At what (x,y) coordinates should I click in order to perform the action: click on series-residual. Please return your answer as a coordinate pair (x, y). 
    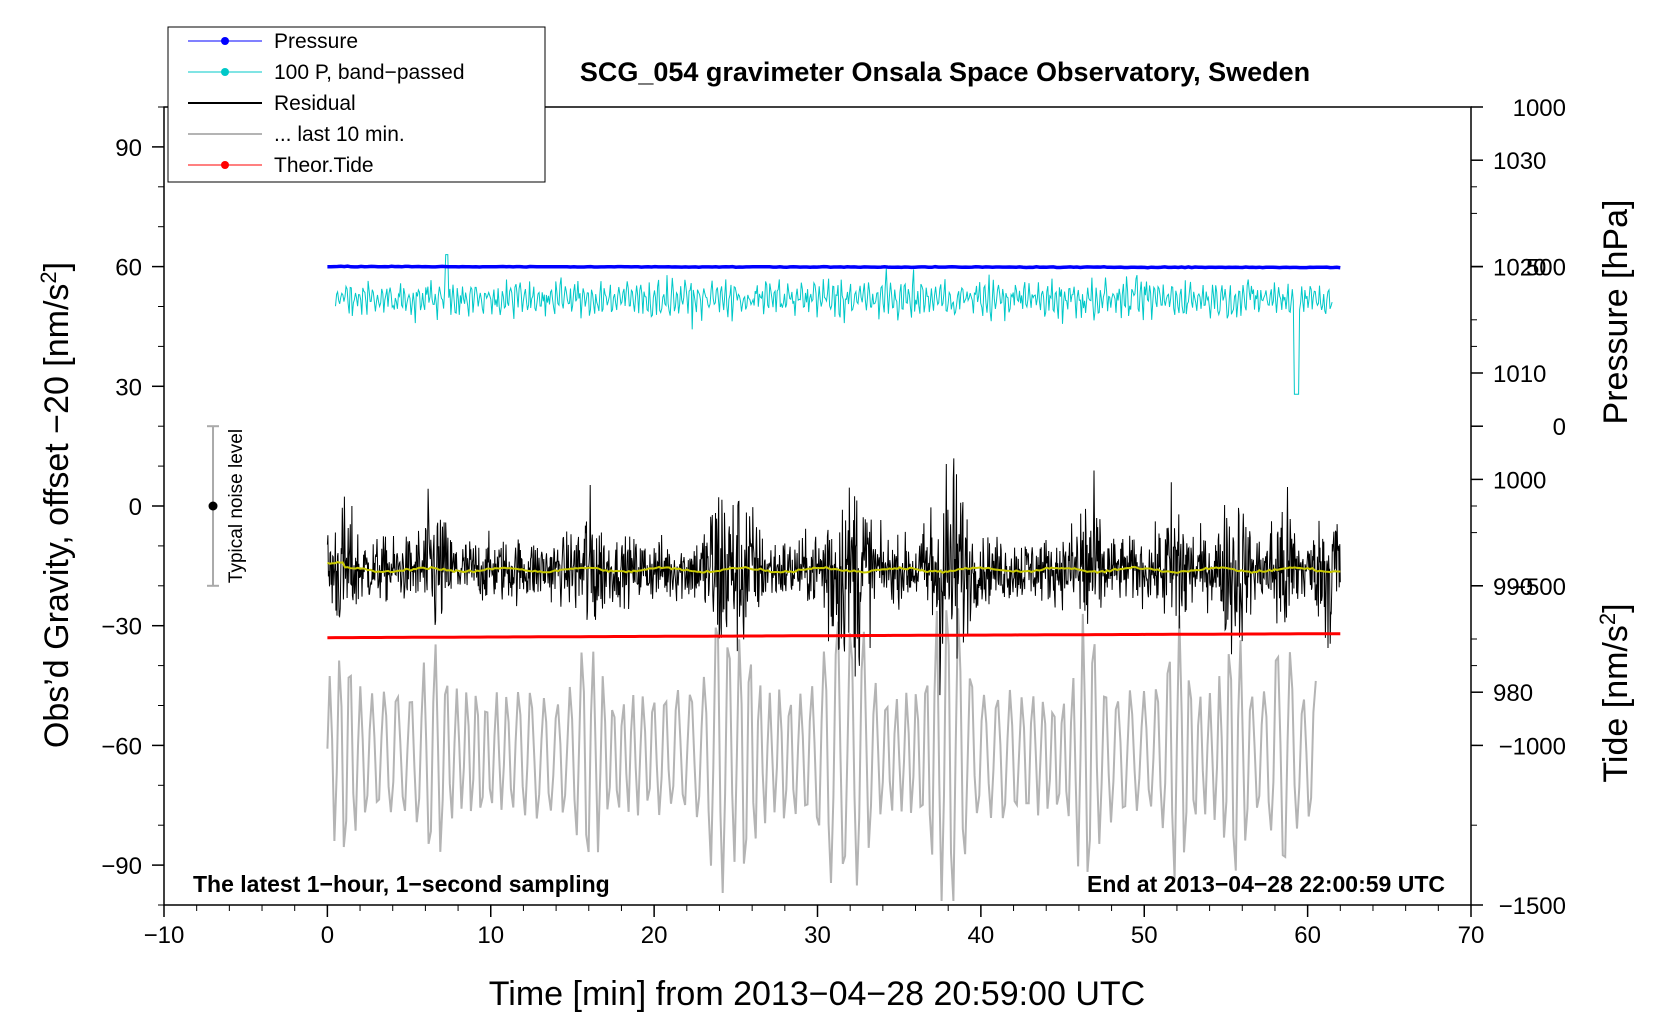
    Looking at the image, I should click on (833, 577).